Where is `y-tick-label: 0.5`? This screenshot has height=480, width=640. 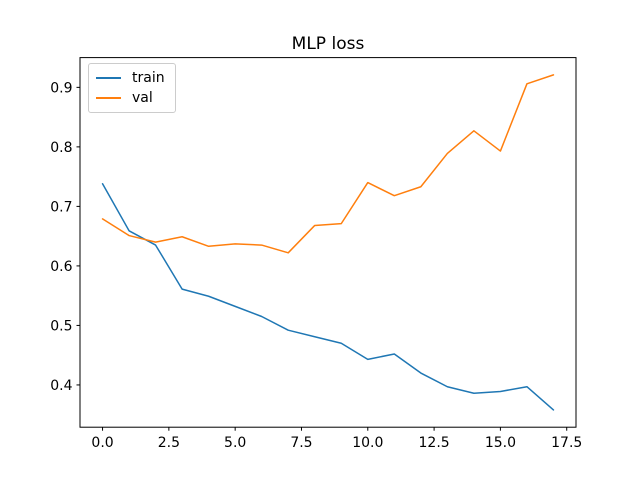 y-tick-label: 0.5 is located at coordinates (61, 326).